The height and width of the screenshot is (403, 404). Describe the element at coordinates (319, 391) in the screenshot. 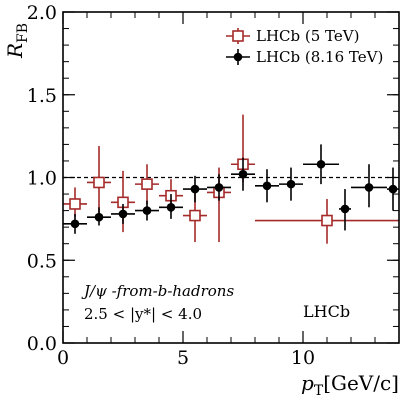

I see `x-axis-title-sub: T` at that location.